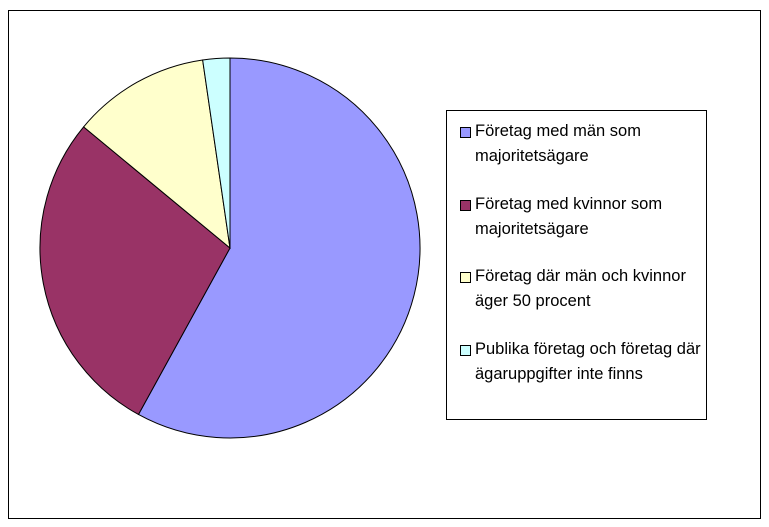 The image size is (769, 527). I want to click on legend-label: Företag med kvinnor som majoritetsägare, so click(569, 216).